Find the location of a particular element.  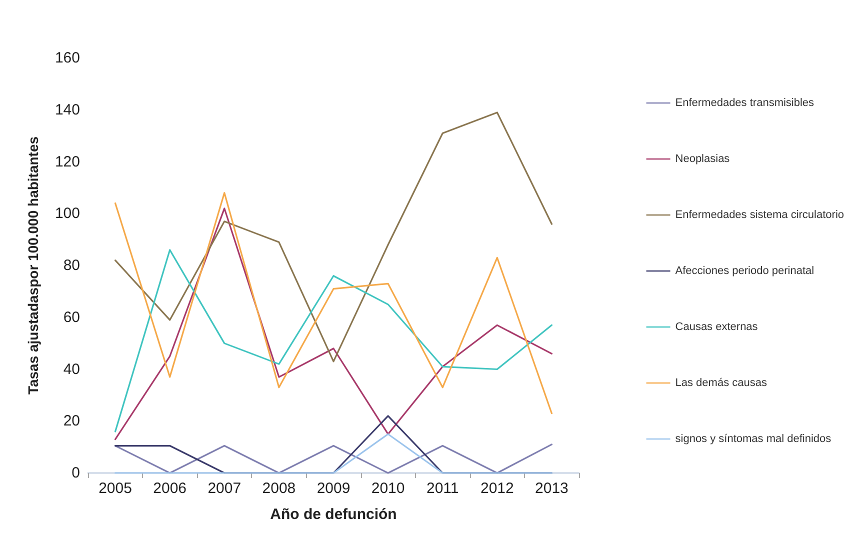

y-tick-label: 120 is located at coordinates (67, 161).